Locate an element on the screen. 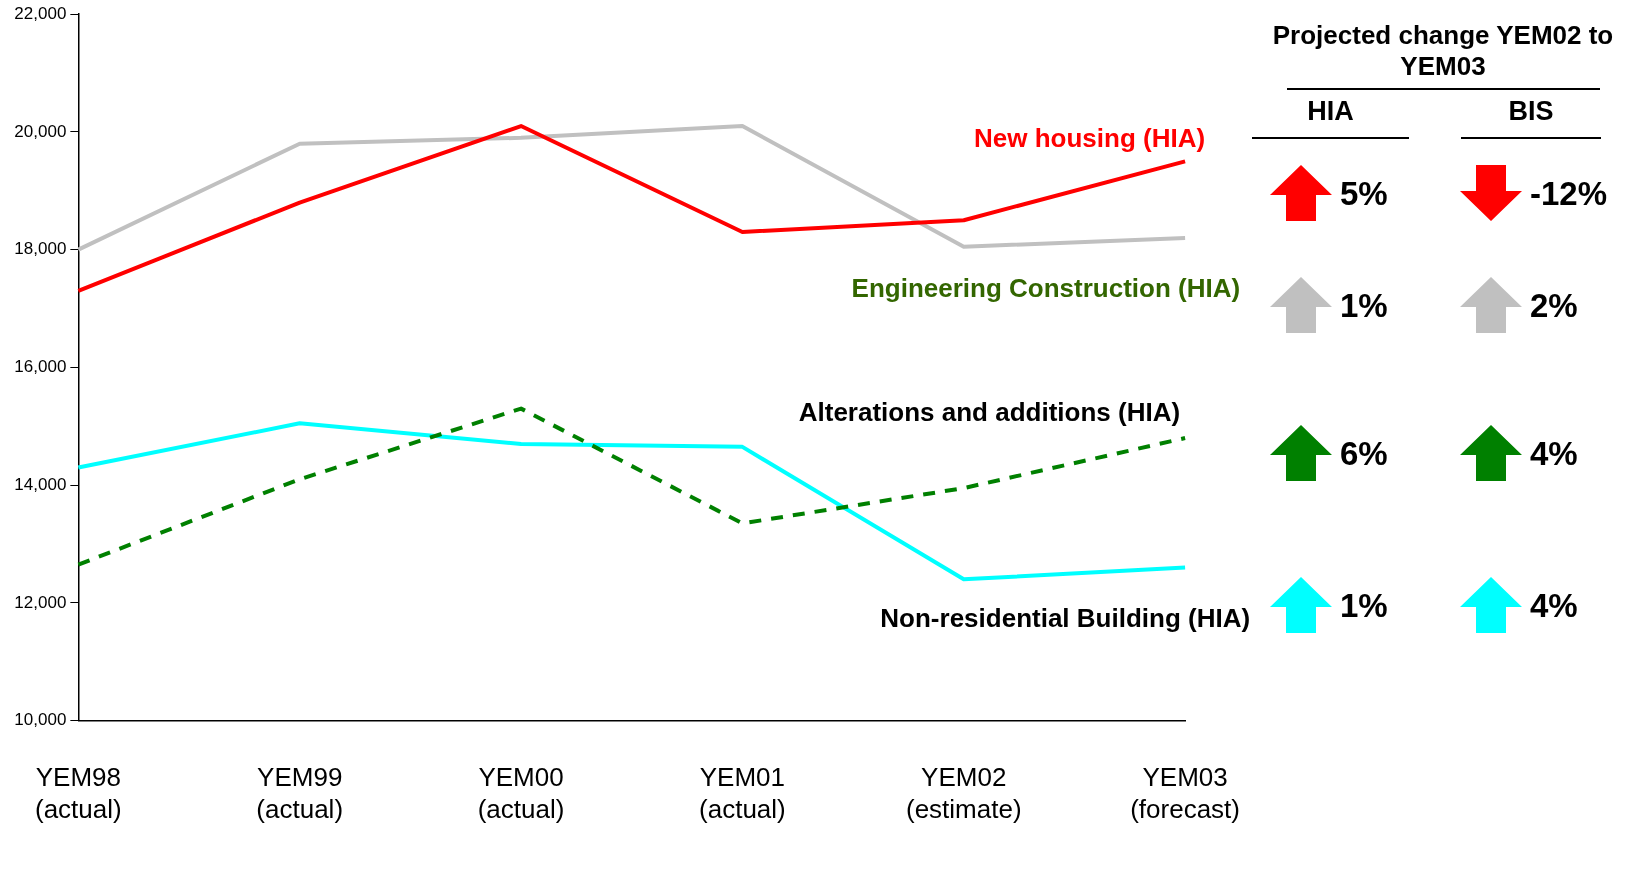  text: 5% is located at coordinates (1364, 194).